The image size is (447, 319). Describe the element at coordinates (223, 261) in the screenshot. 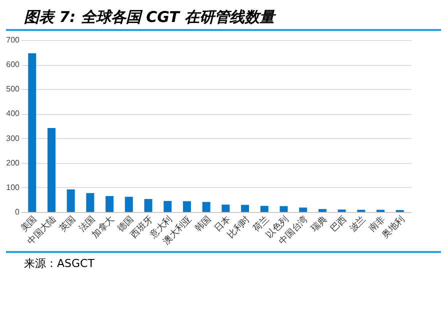

I see `source-note: 来源：ASGCT` at that location.